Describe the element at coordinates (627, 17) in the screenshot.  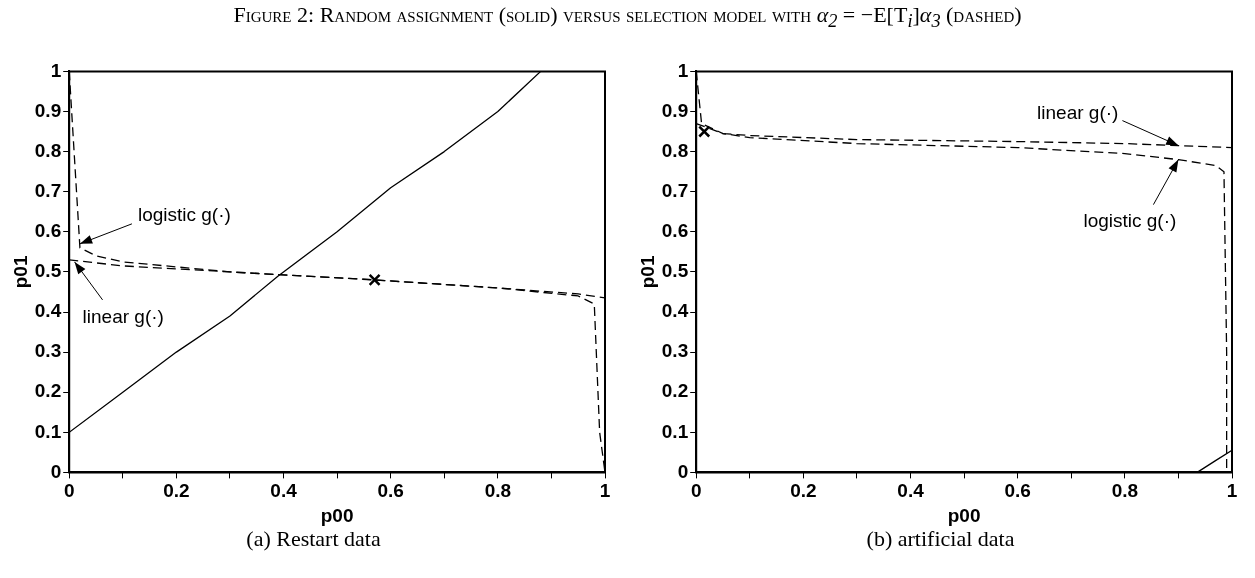
I see `chart-title: Figure 2: Random assignment (solid) versus selection model with α$_{2}$ = −E[T$_{i}$]α$_{3}$ (dashed)` at that location.